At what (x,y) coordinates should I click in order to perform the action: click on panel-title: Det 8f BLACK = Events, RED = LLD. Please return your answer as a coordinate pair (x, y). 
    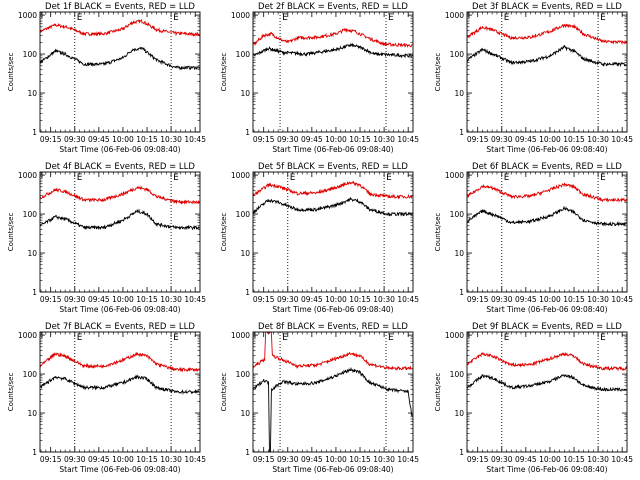
    Looking at the image, I should click on (333, 327).